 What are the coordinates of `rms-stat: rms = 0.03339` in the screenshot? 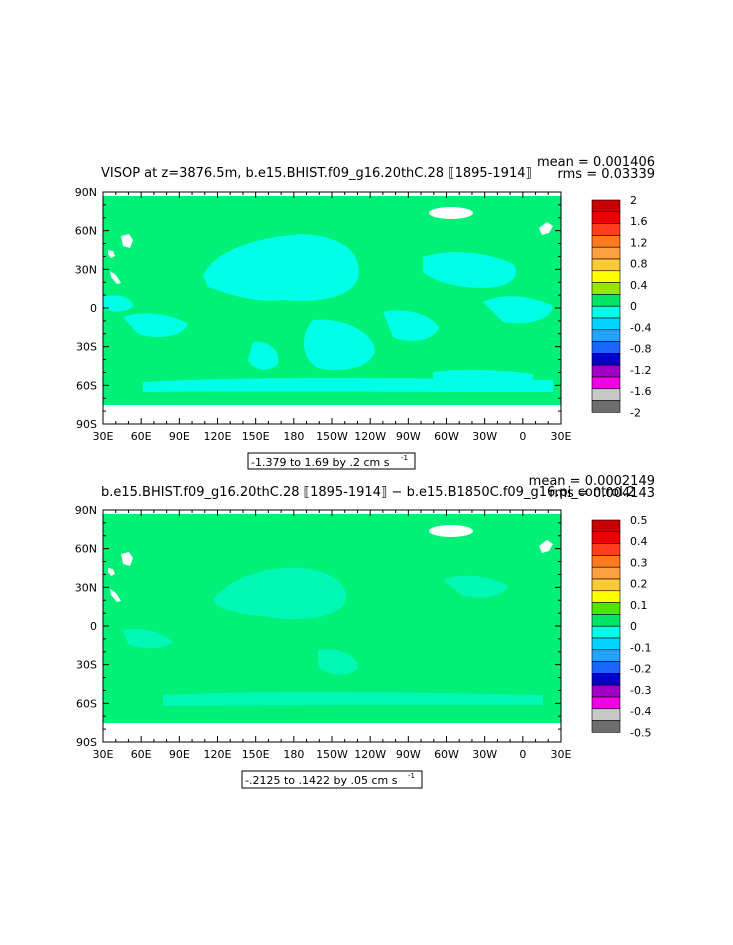 It's located at (606, 174).